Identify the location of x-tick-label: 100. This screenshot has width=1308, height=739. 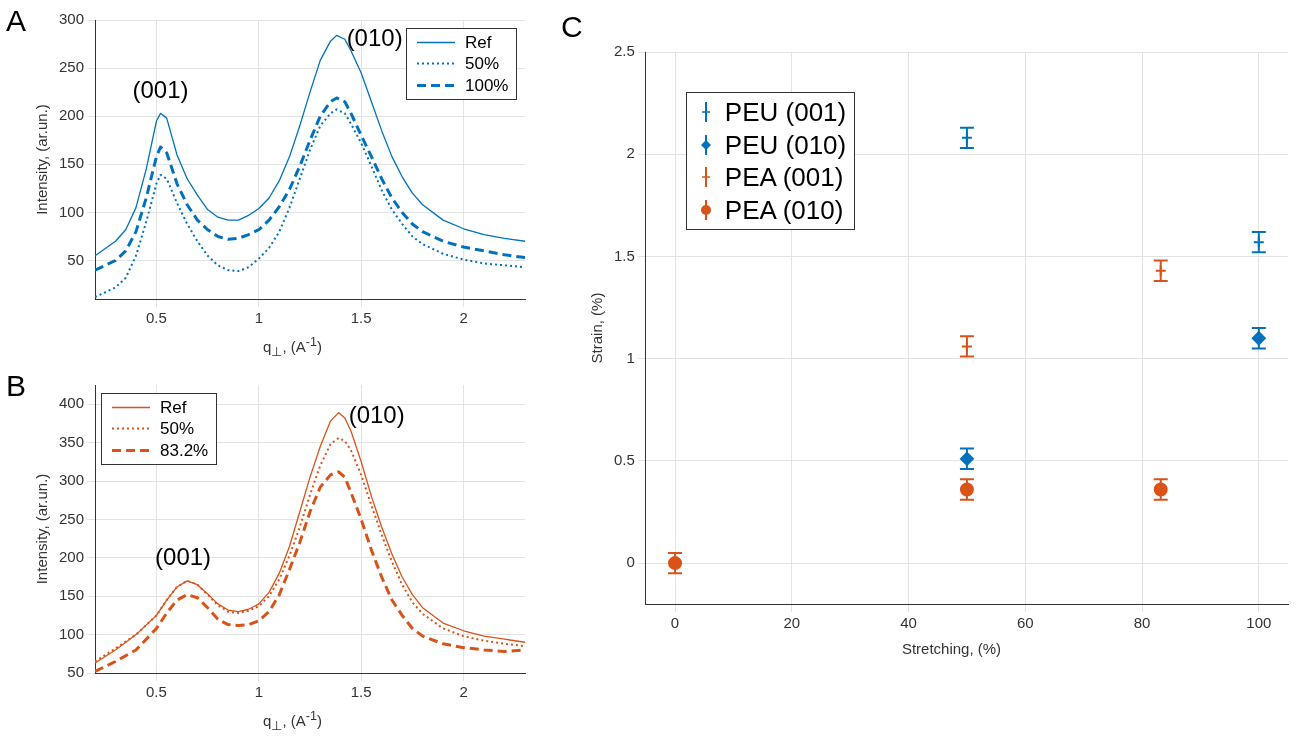
(1259, 623).